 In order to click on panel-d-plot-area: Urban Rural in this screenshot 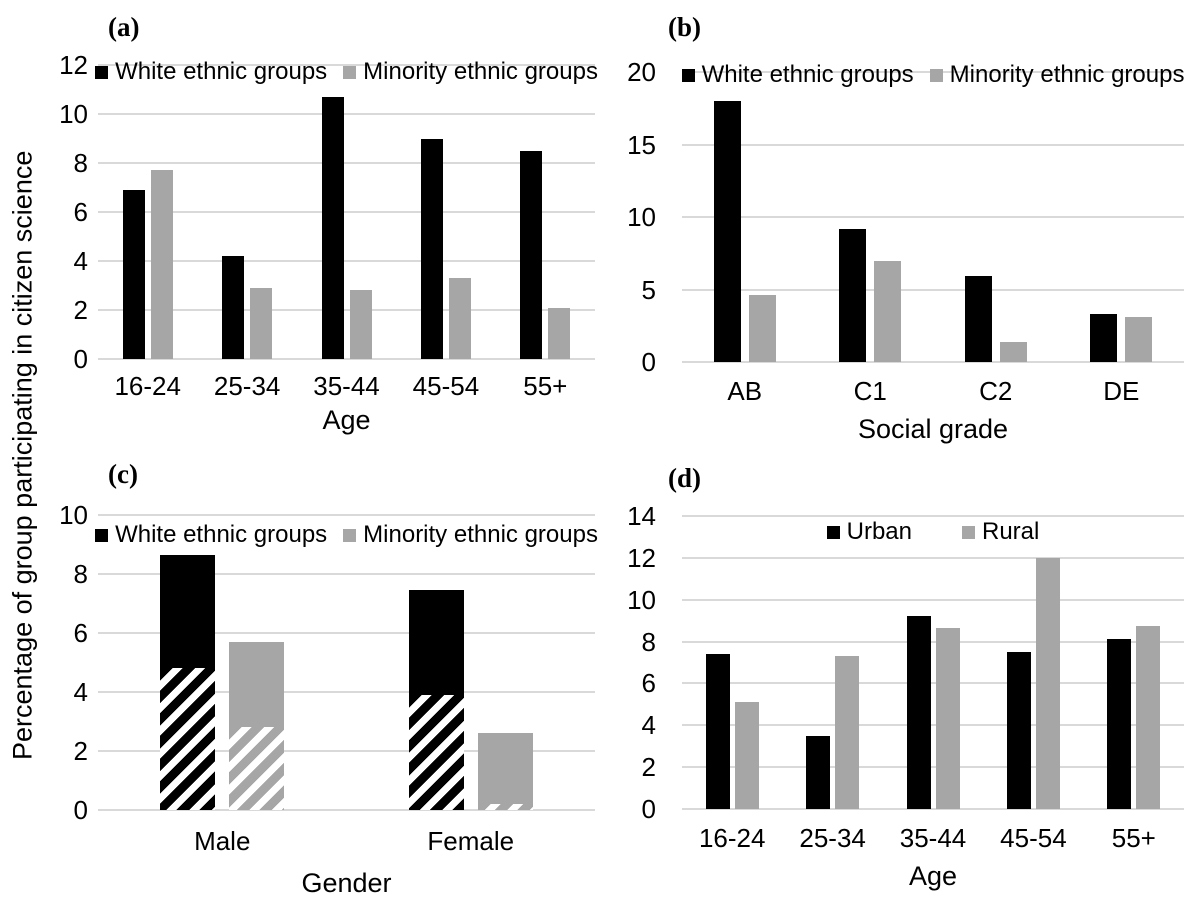, I will do `click(933, 662)`.